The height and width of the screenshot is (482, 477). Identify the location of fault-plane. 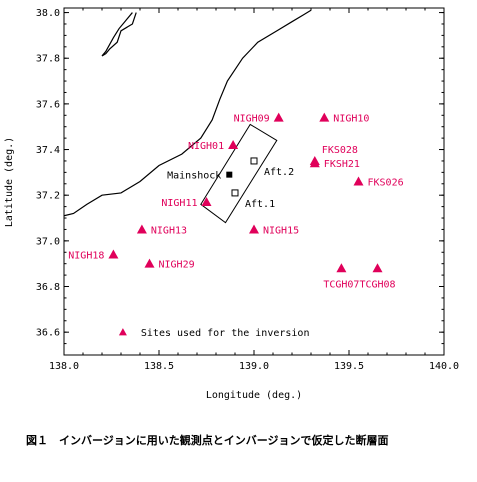
(239, 173).